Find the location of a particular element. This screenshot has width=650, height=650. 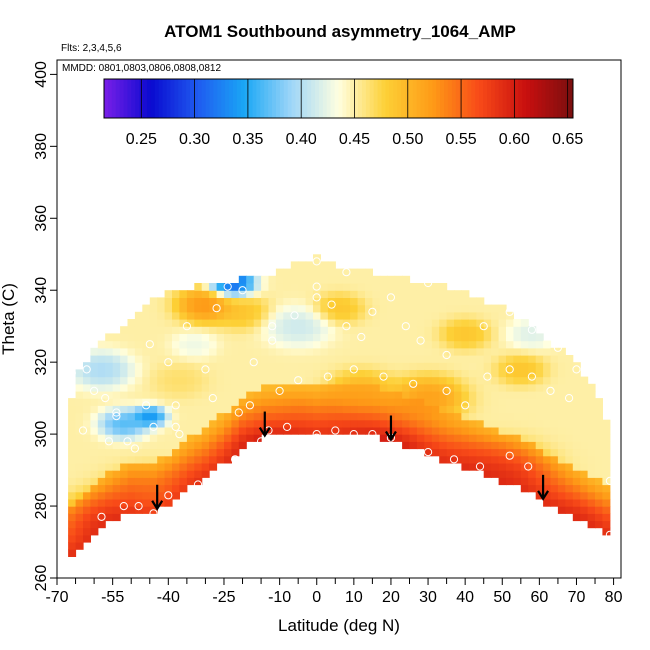

chart-title: ATOM1 Southbound asymmetry_1064_AMP is located at coordinates (340, 31).